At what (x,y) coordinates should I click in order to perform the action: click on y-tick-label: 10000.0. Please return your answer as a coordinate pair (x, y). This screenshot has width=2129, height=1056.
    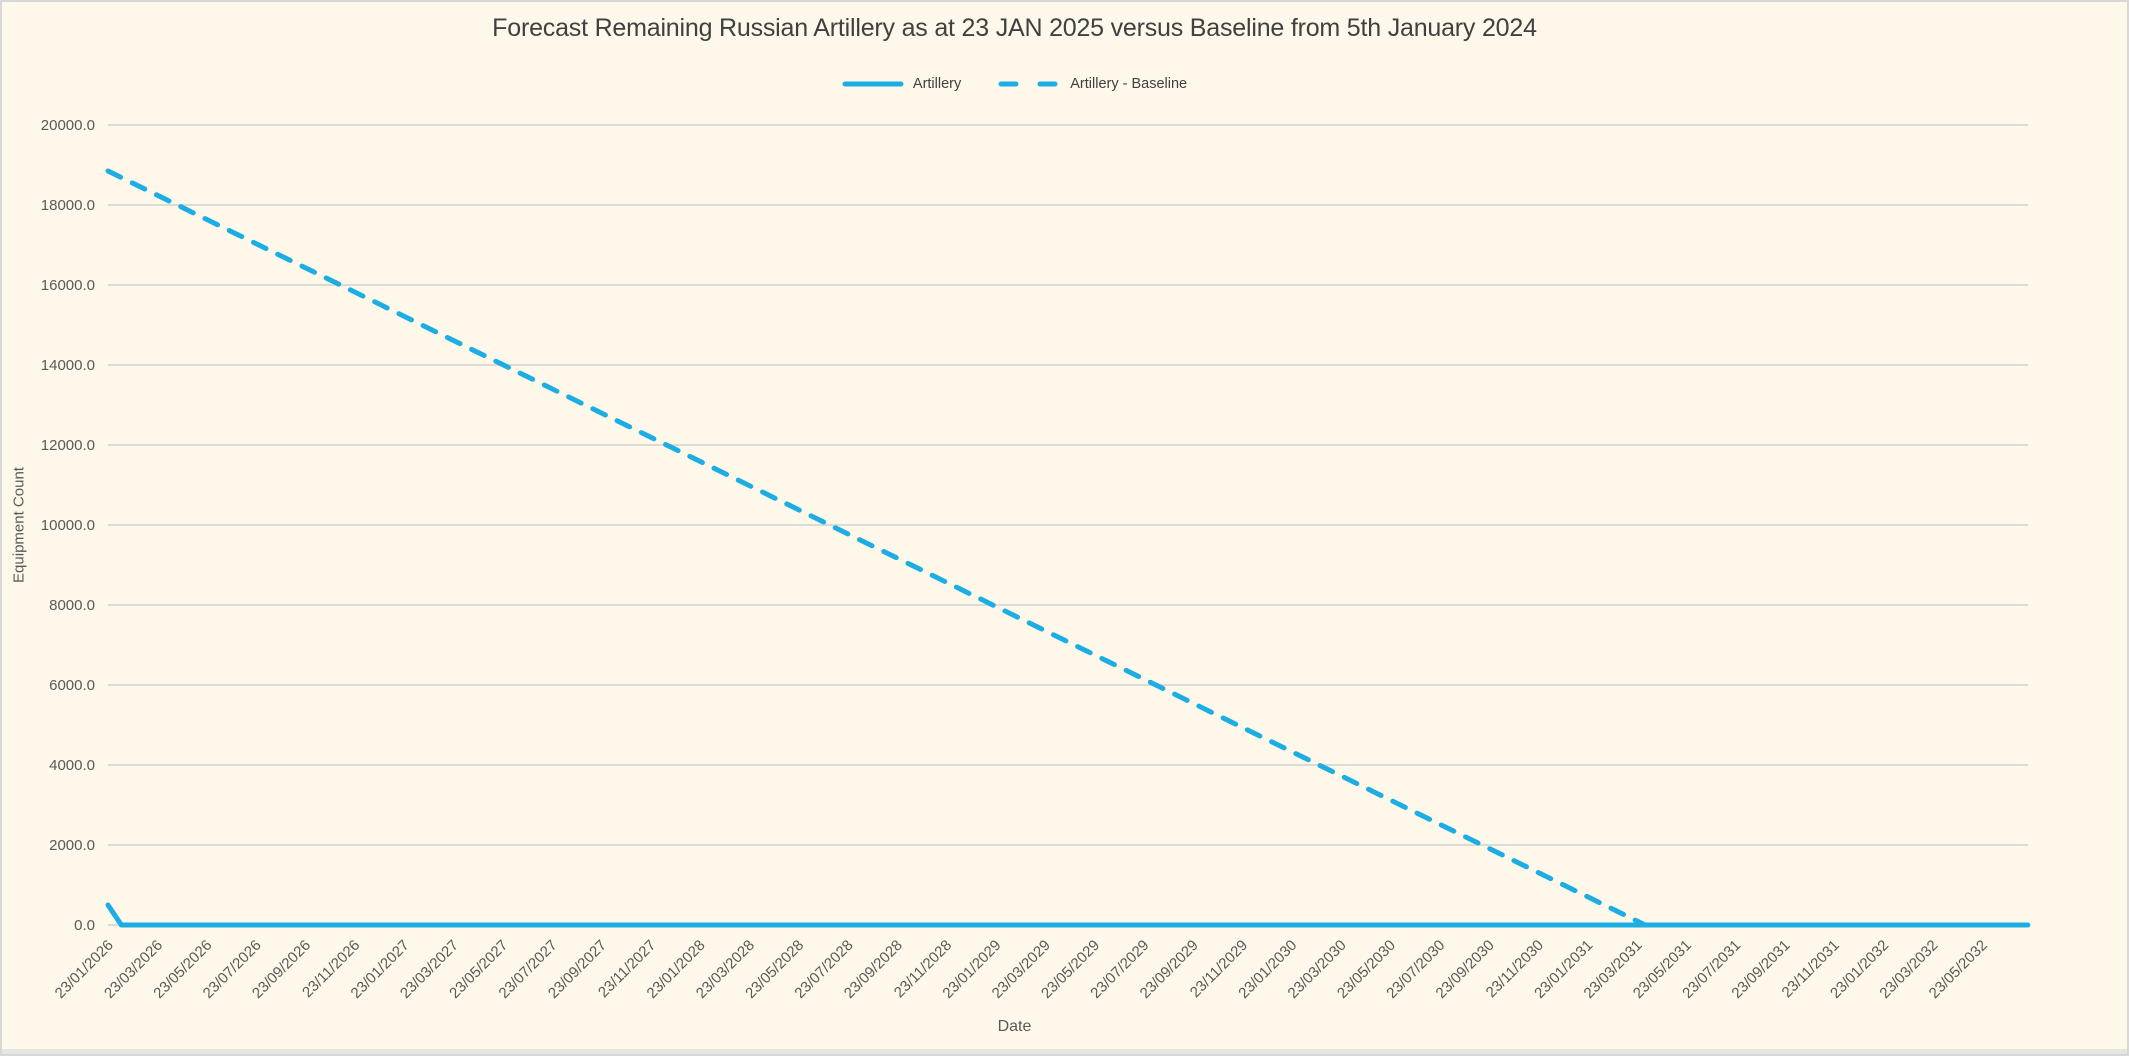
    Looking at the image, I should click on (68, 525).